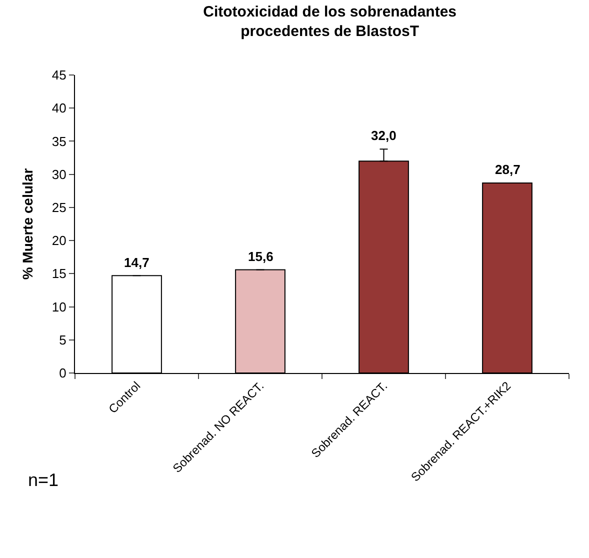  I want to click on data-label: 14,7, so click(137, 262).